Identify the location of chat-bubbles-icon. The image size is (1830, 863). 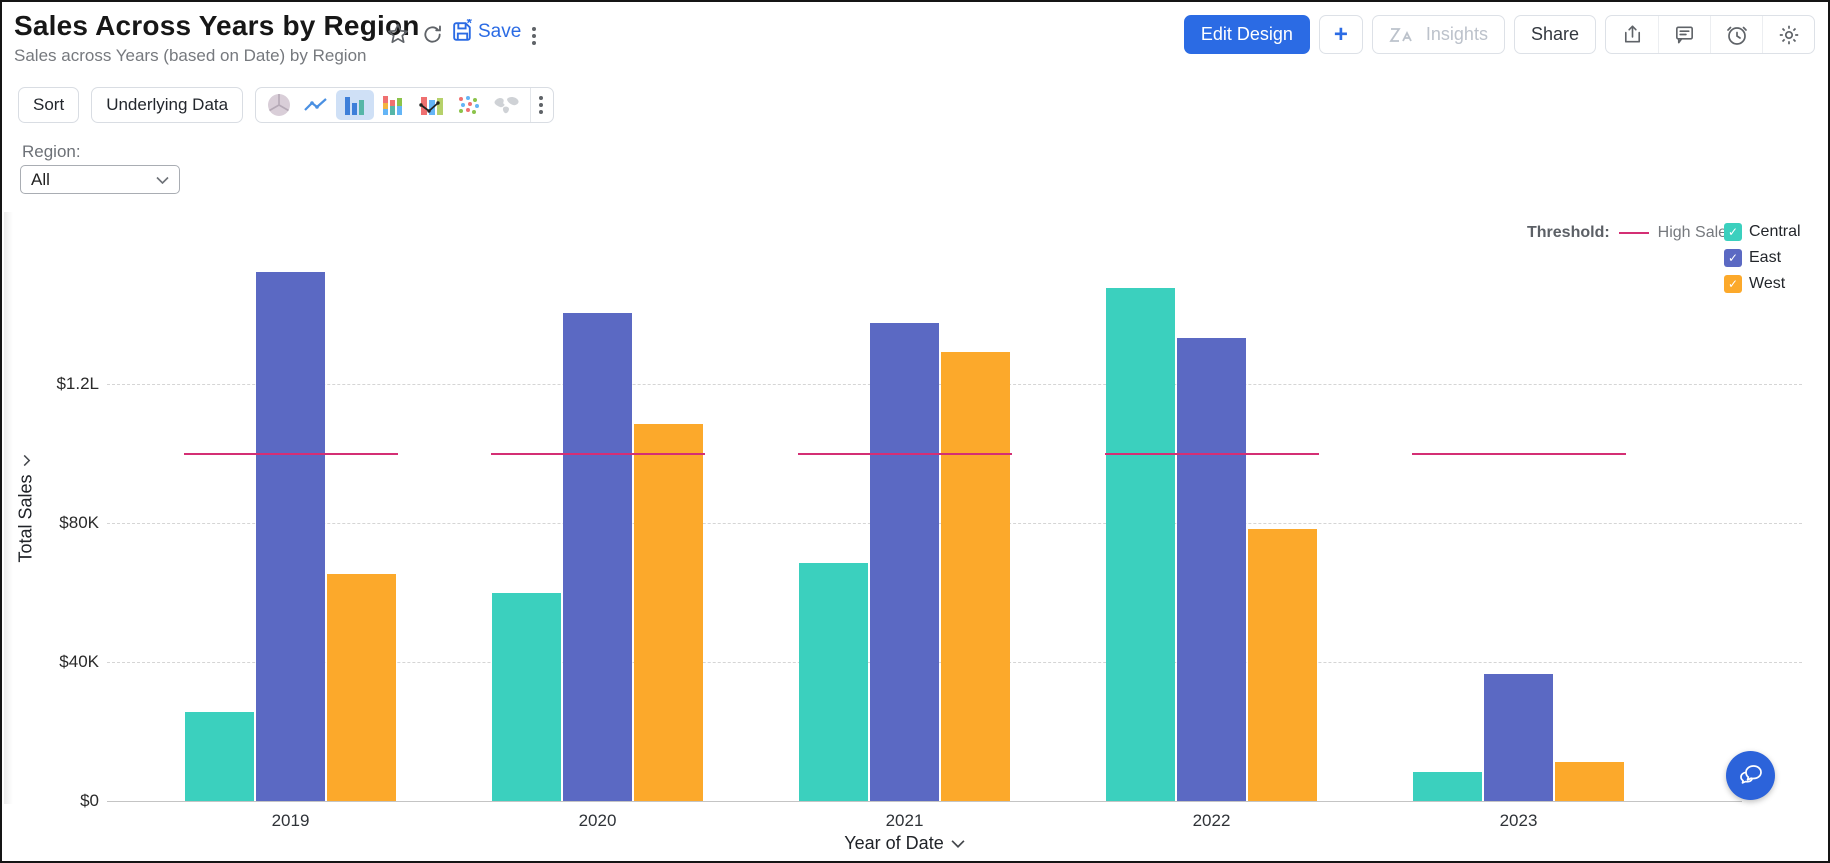
(1751, 774).